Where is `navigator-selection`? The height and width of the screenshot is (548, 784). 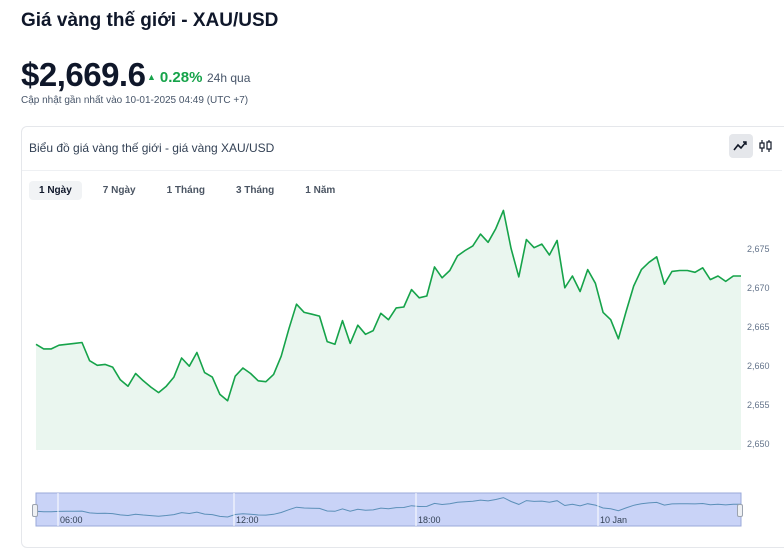 navigator-selection is located at coordinates (388, 509).